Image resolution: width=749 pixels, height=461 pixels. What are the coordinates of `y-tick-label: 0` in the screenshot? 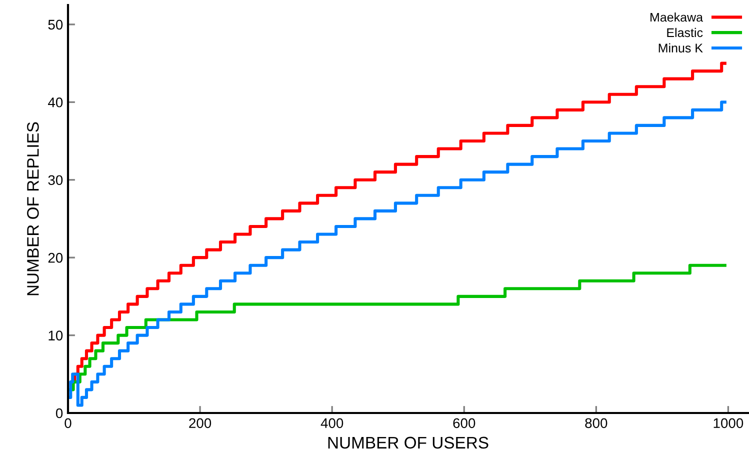 It's located at (59, 413).